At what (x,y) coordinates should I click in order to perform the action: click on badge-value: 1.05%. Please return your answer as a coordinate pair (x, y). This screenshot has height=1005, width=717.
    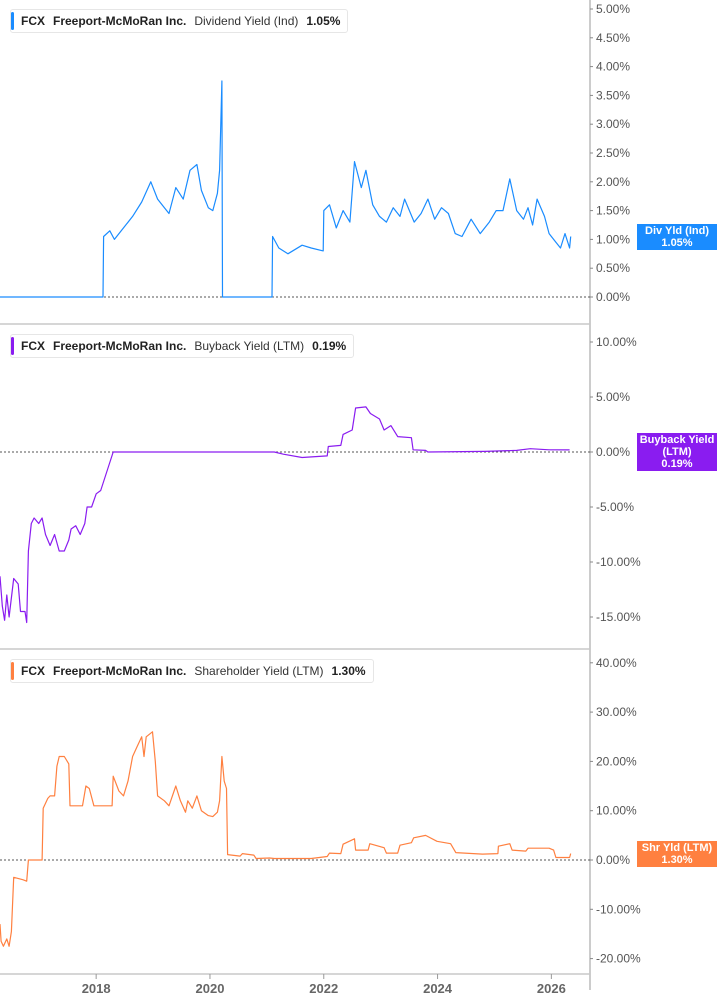
    Looking at the image, I should click on (677, 243).